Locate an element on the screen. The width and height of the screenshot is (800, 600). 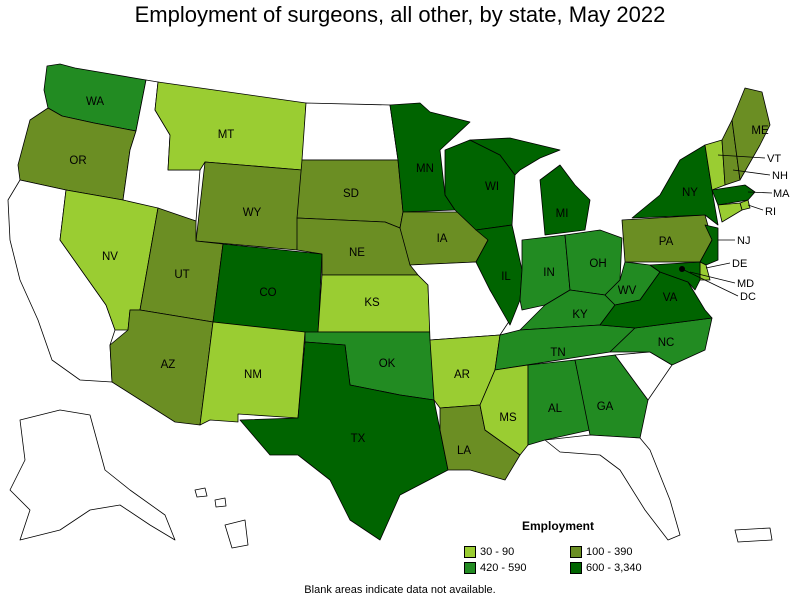
state-md is located at coordinates (675, 276).